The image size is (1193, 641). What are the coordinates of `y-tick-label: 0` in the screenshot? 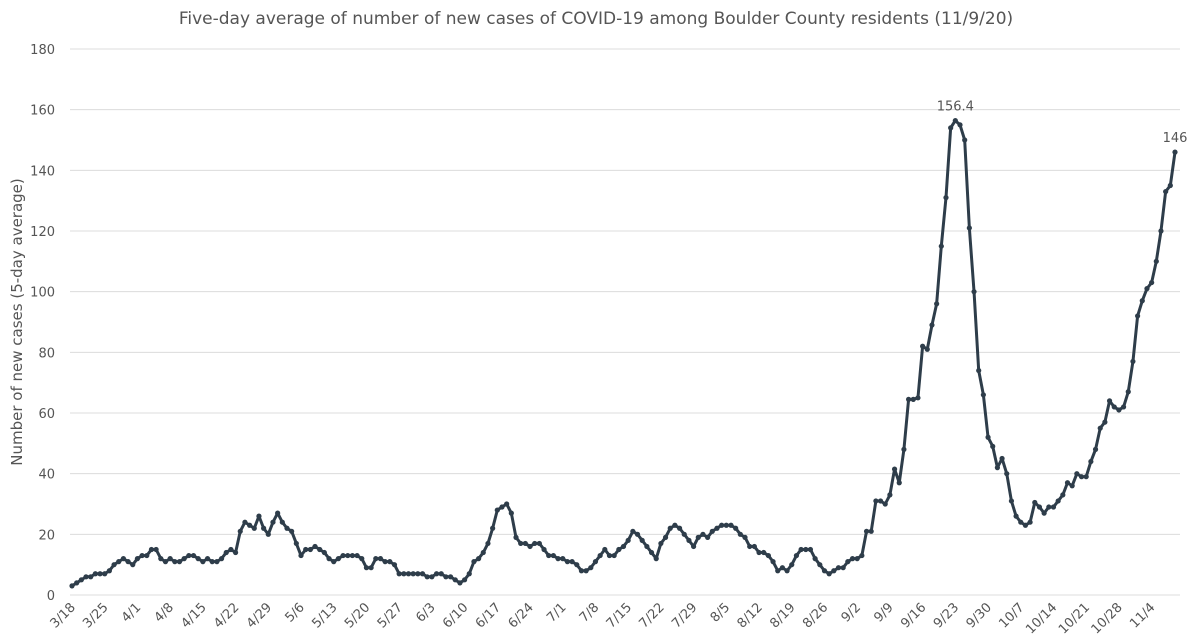 It's located at (51, 596).